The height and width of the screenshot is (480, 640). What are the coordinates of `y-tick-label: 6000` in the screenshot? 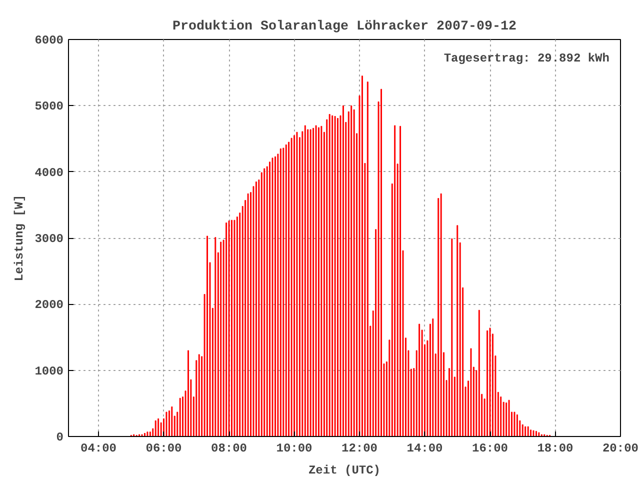 It's located at (49, 41).